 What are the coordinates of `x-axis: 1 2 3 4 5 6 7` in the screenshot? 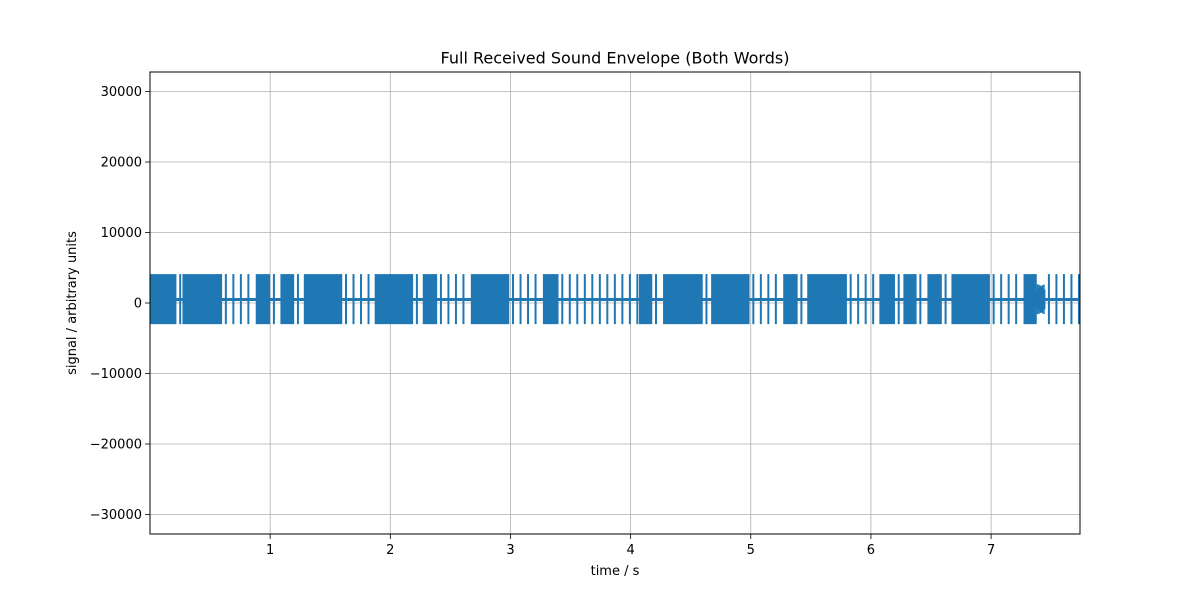 It's located at (630, 546).